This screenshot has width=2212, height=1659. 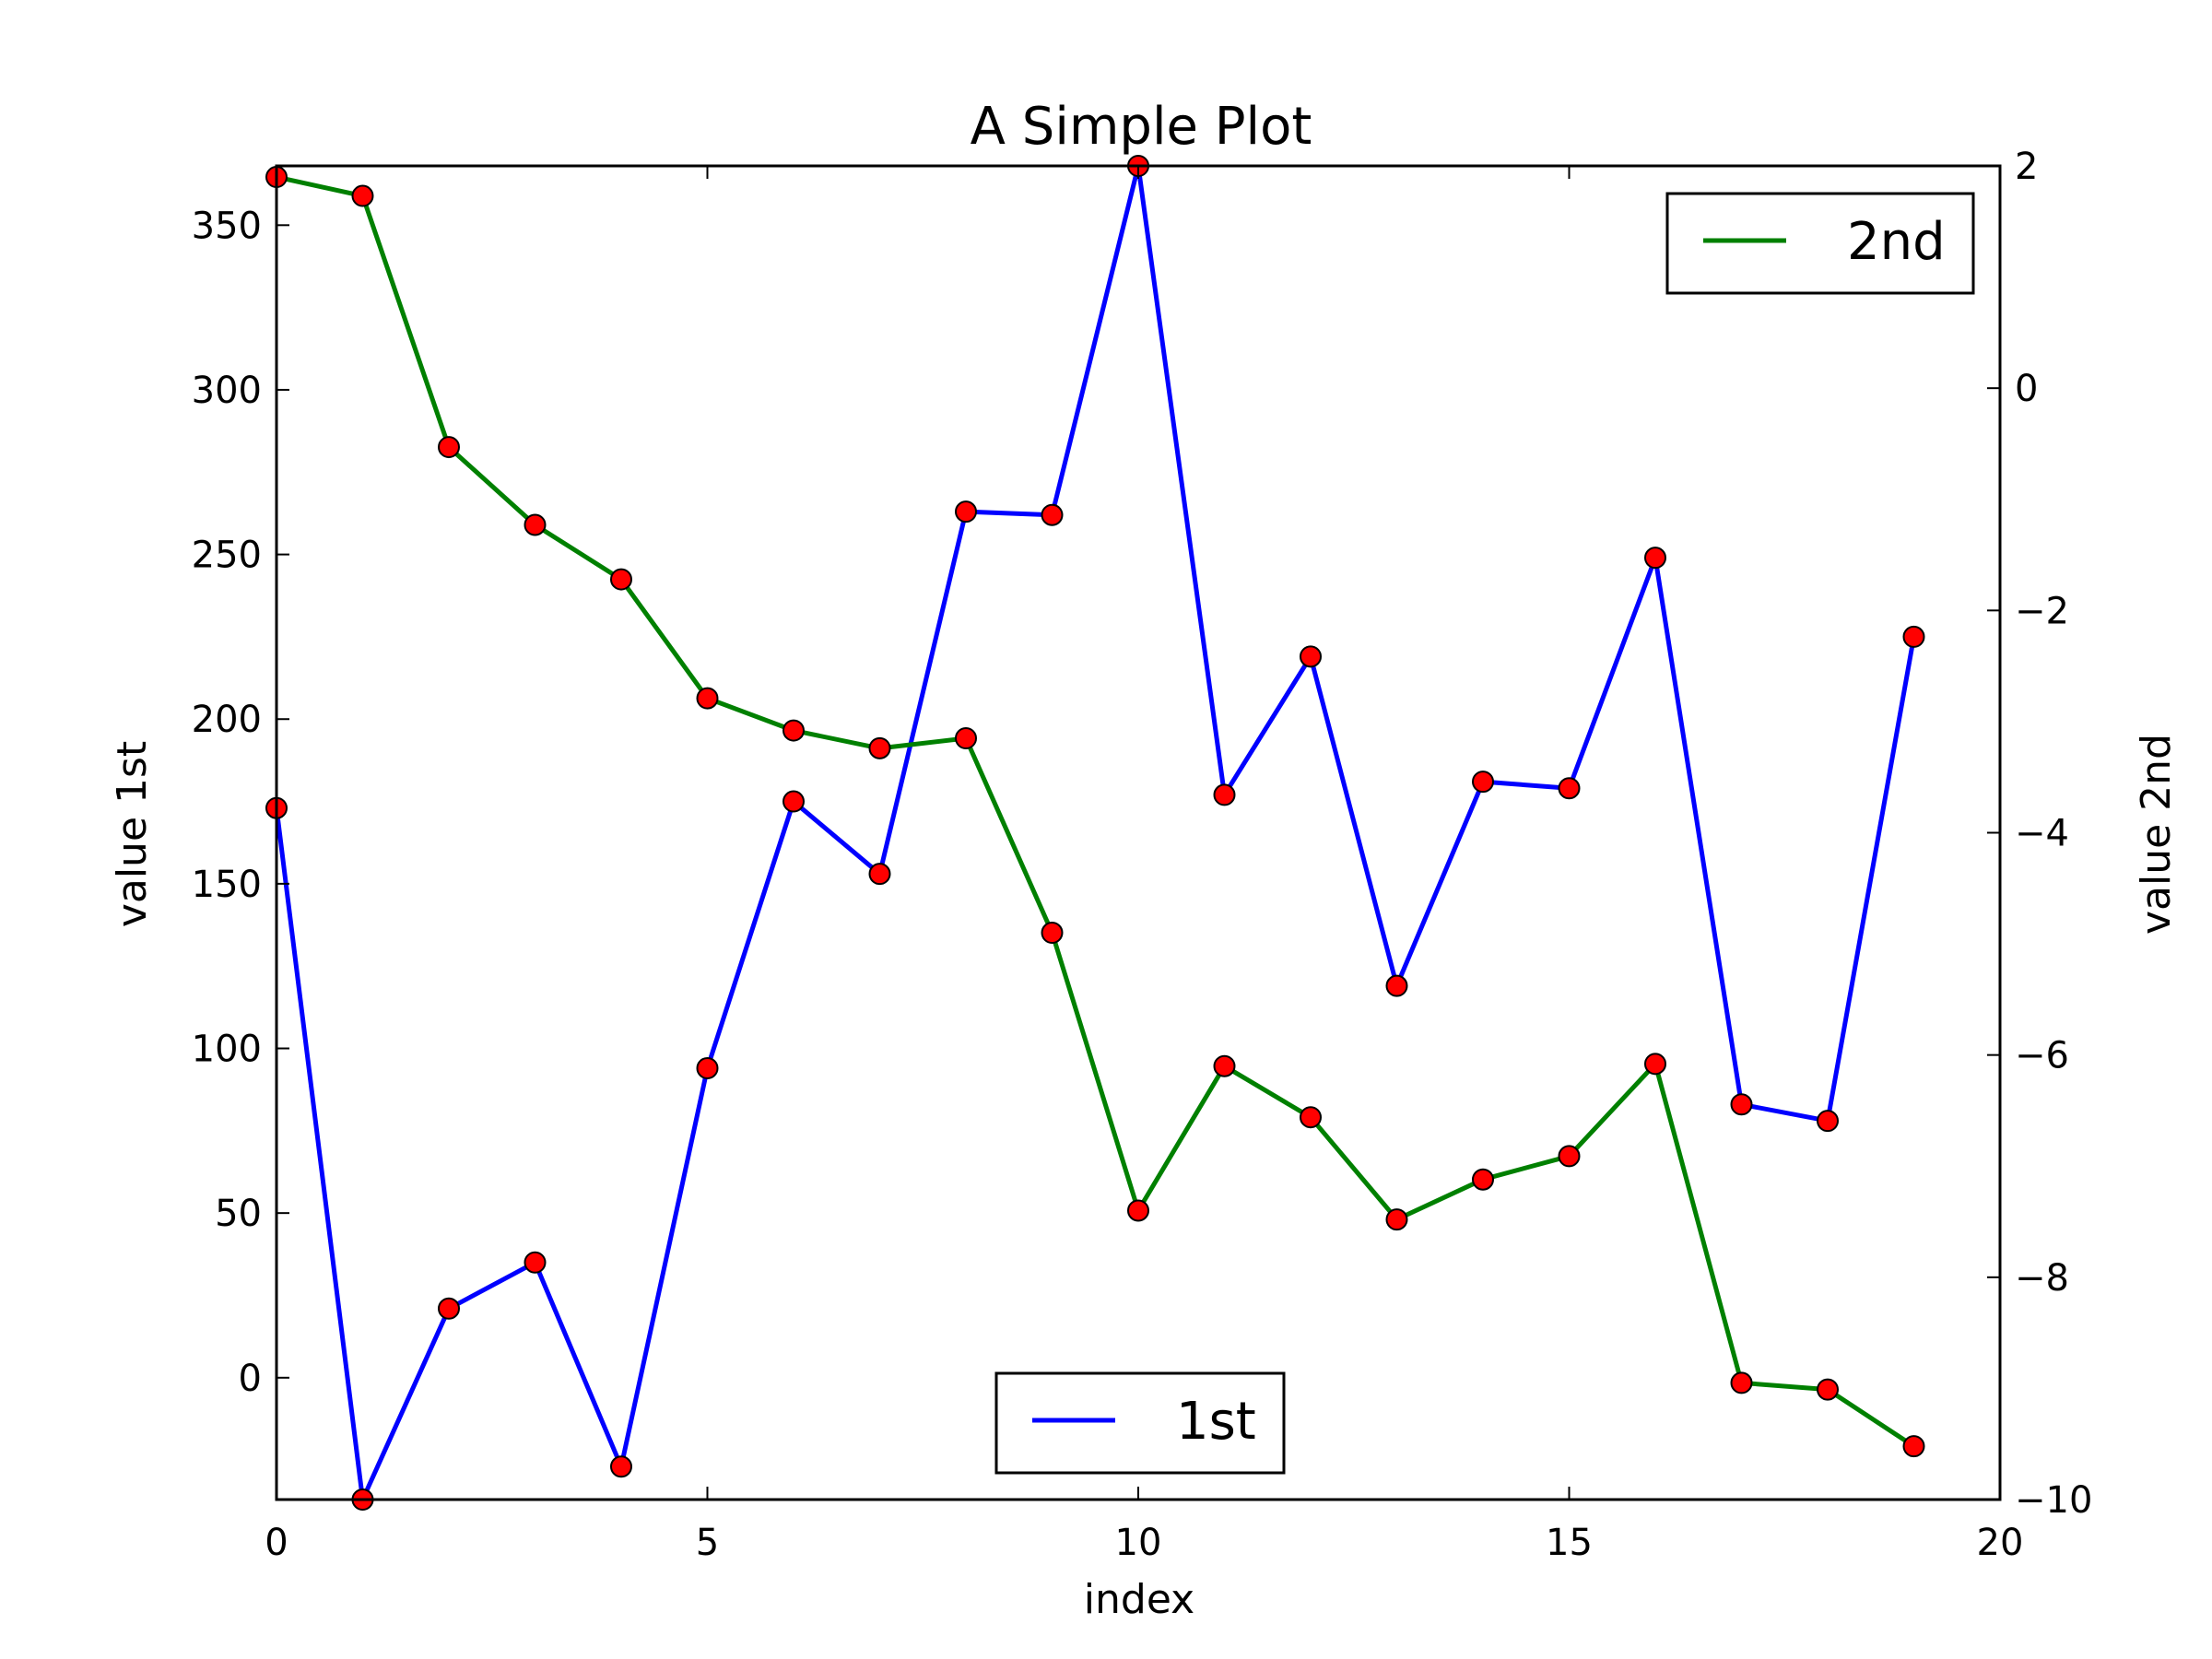 What do you see at coordinates (2026, 167) in the screenshot?
I see `y-right-tick-label: 2` at bounding box center [2026, 167].